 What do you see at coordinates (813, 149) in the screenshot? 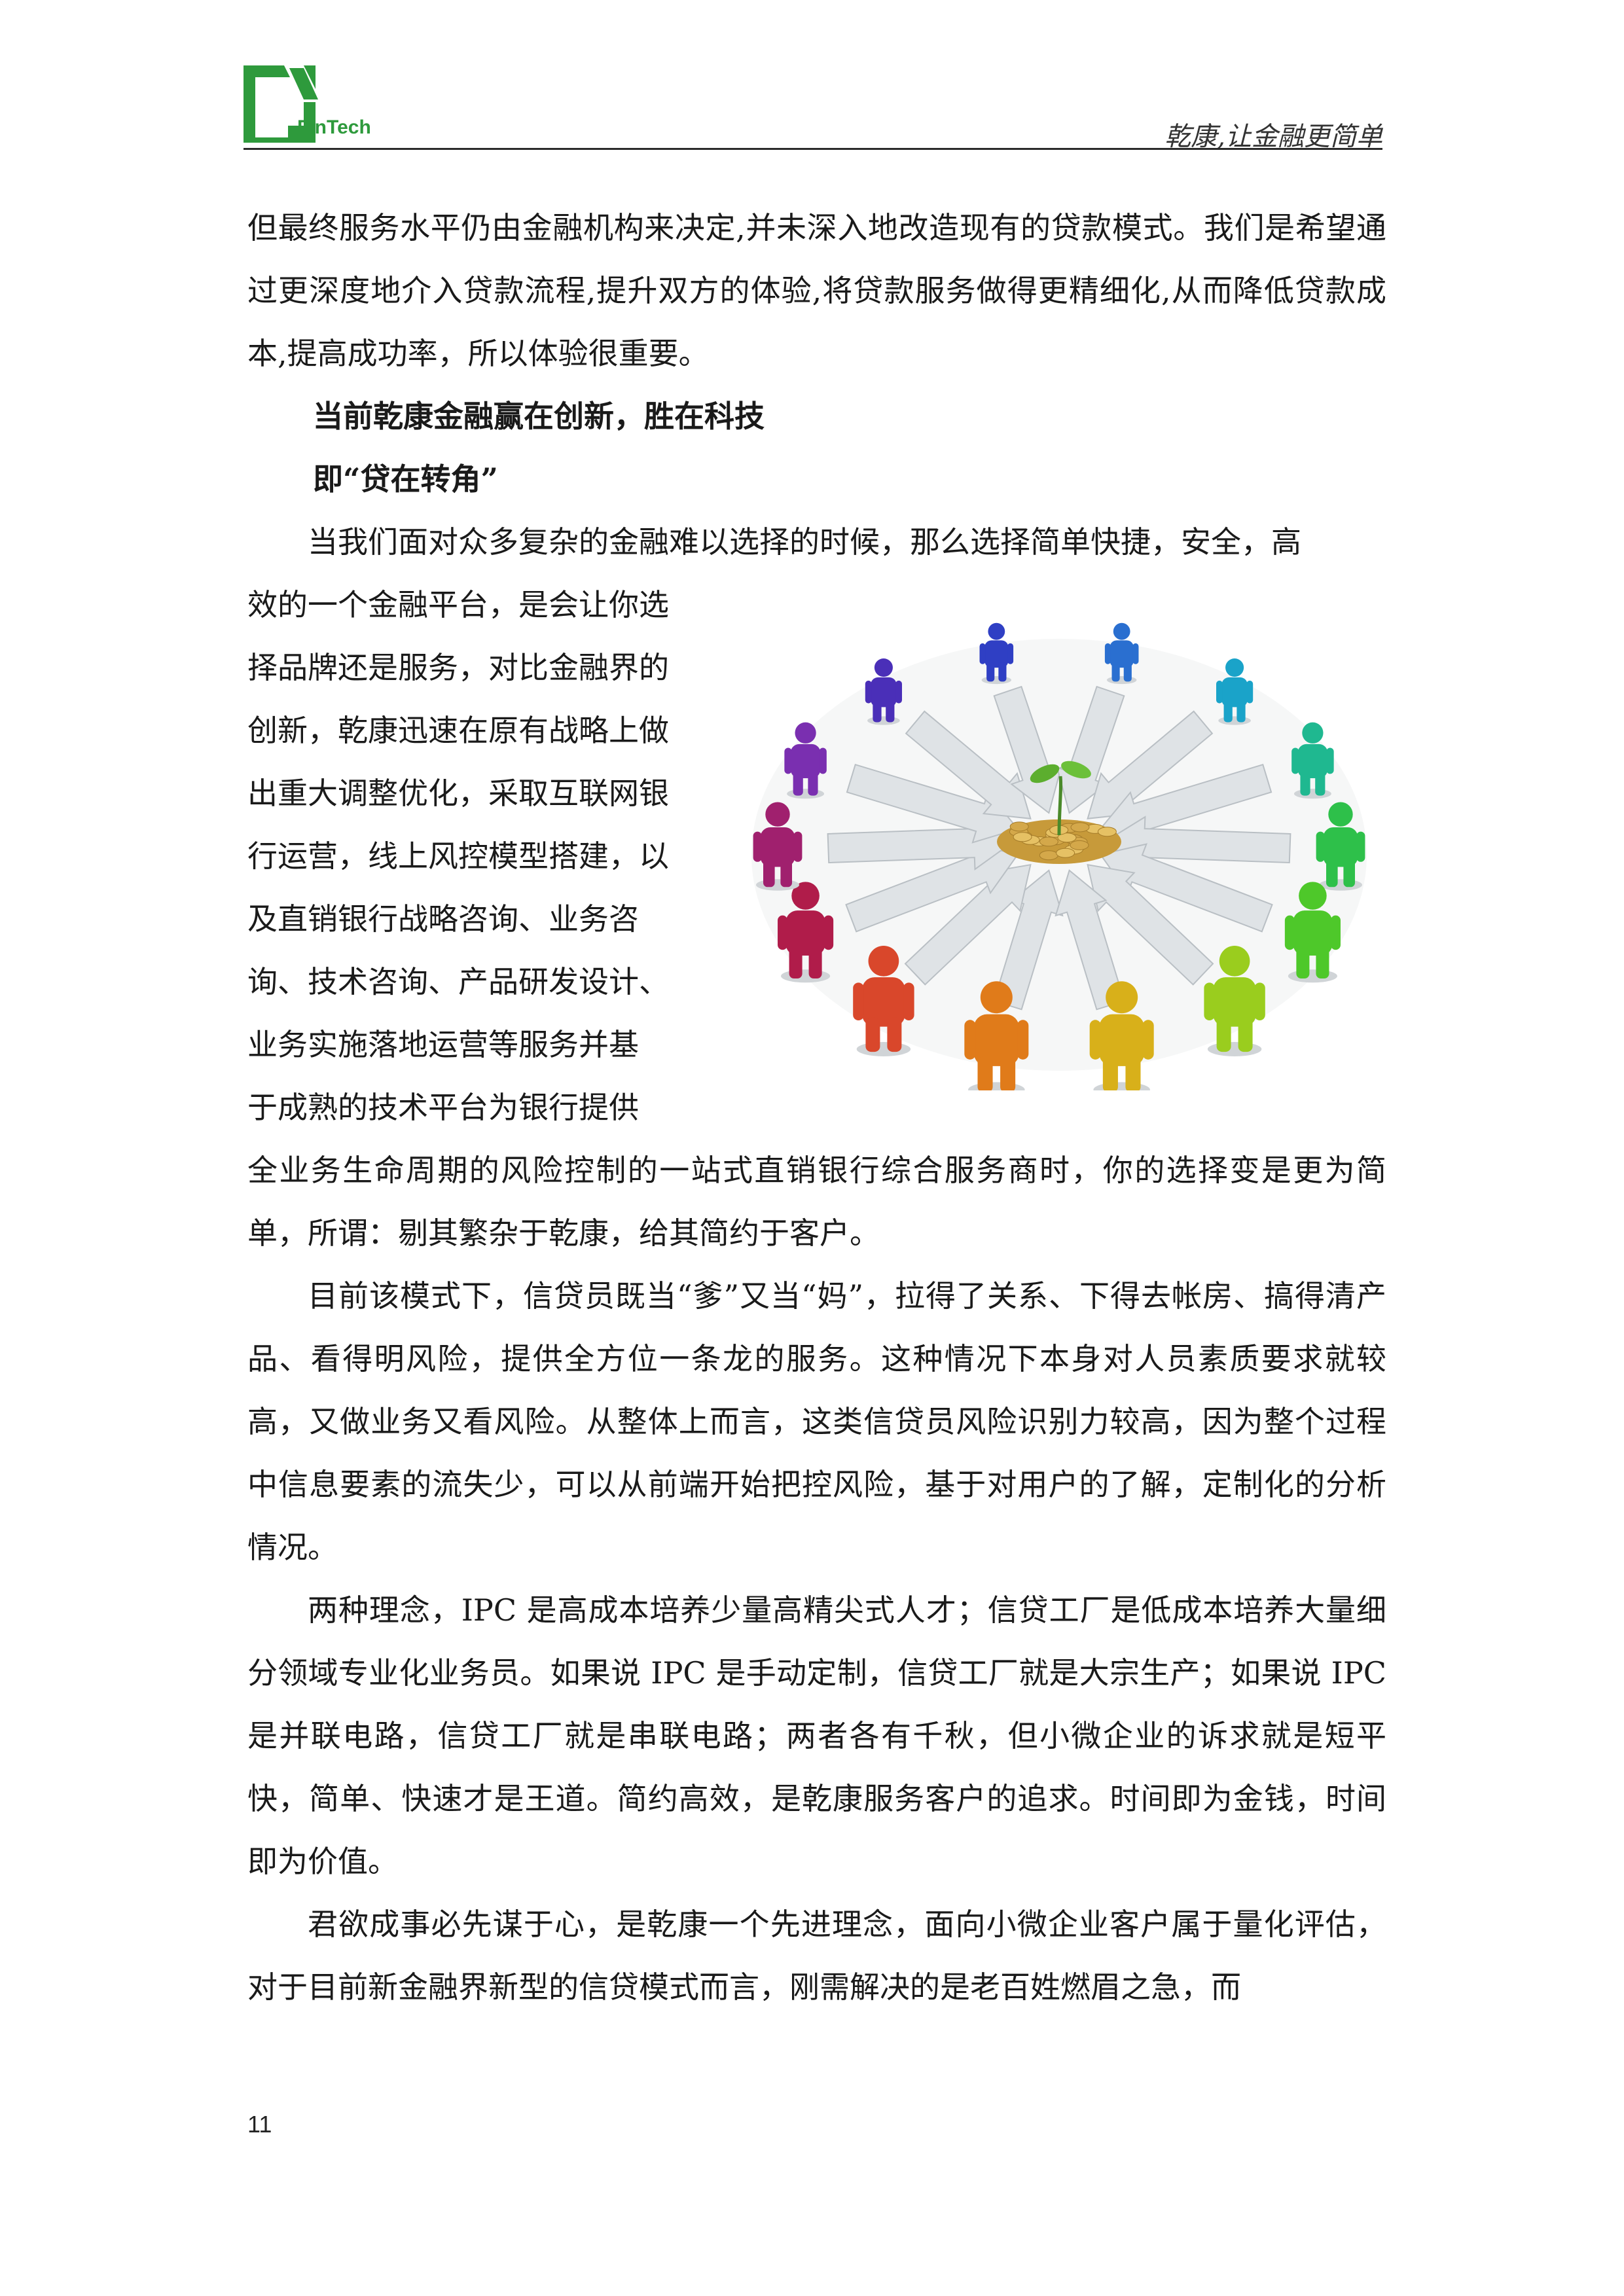
I see `header-rule` at bounding box center [813, 149].